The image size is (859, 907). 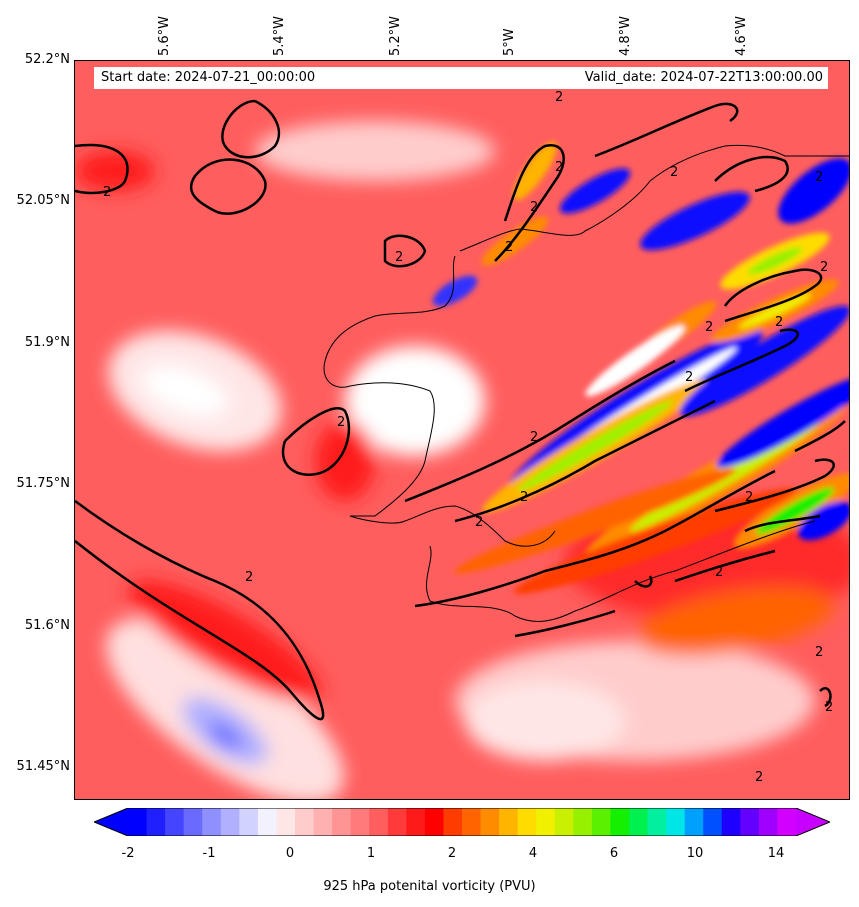 I want to click on lon-label-4-8w: 4.8°W, so click(x=625, y=35).